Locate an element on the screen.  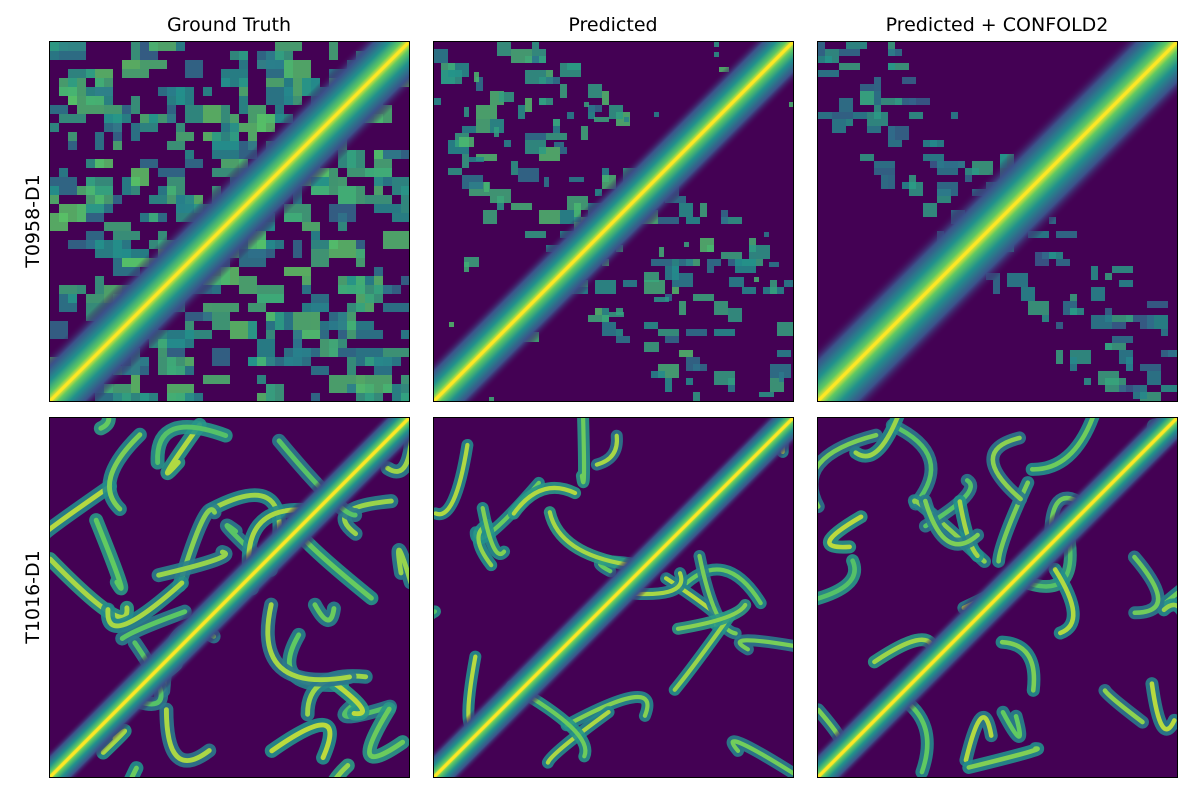
heatmap-panel-t1016-ground-truth is located at coordinates (229, 597).